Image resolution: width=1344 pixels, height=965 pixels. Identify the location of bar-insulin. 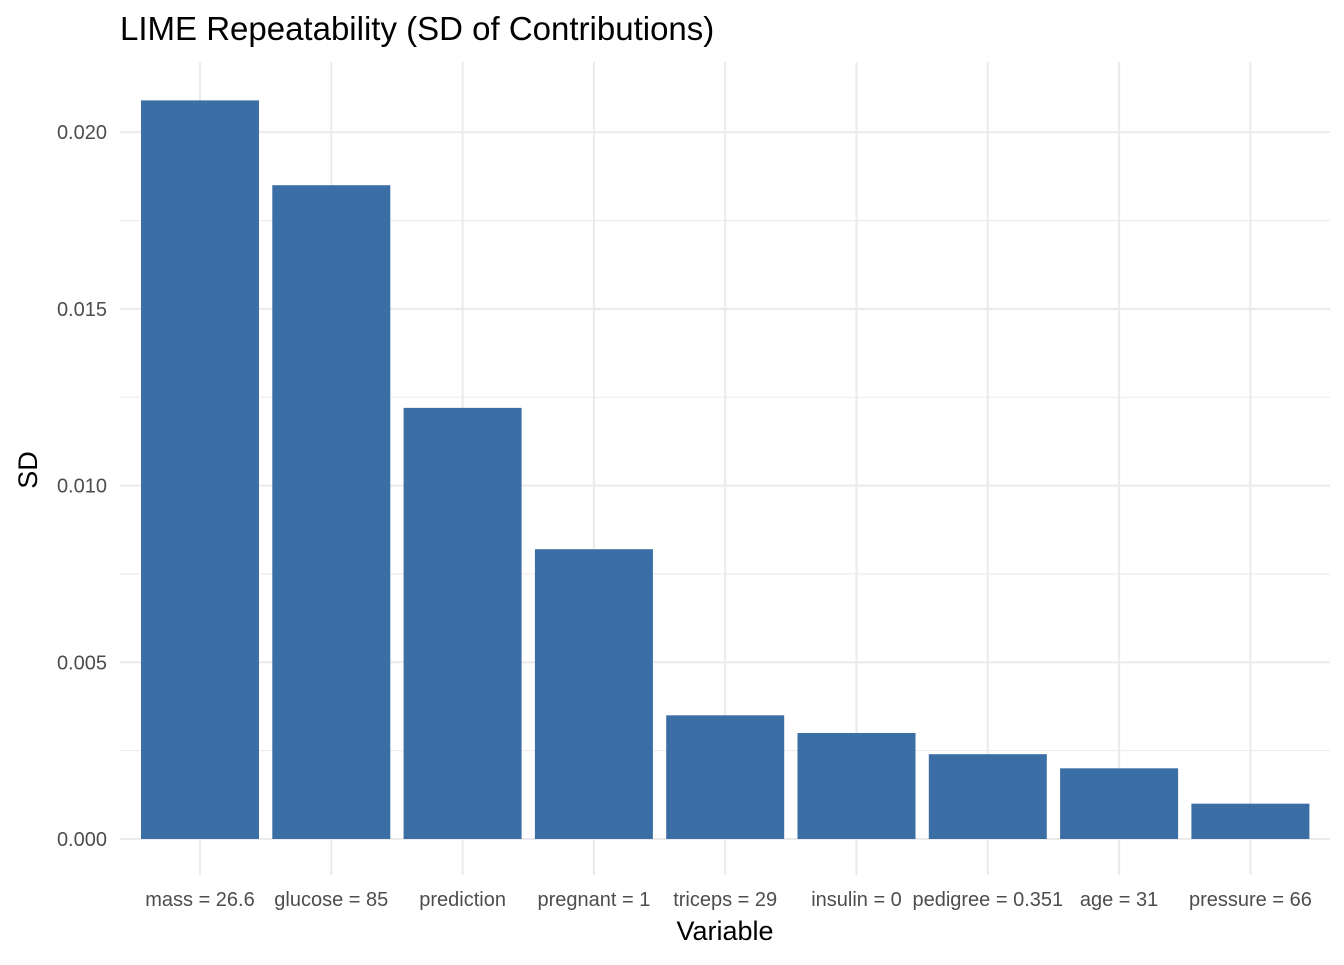
(856, 785).